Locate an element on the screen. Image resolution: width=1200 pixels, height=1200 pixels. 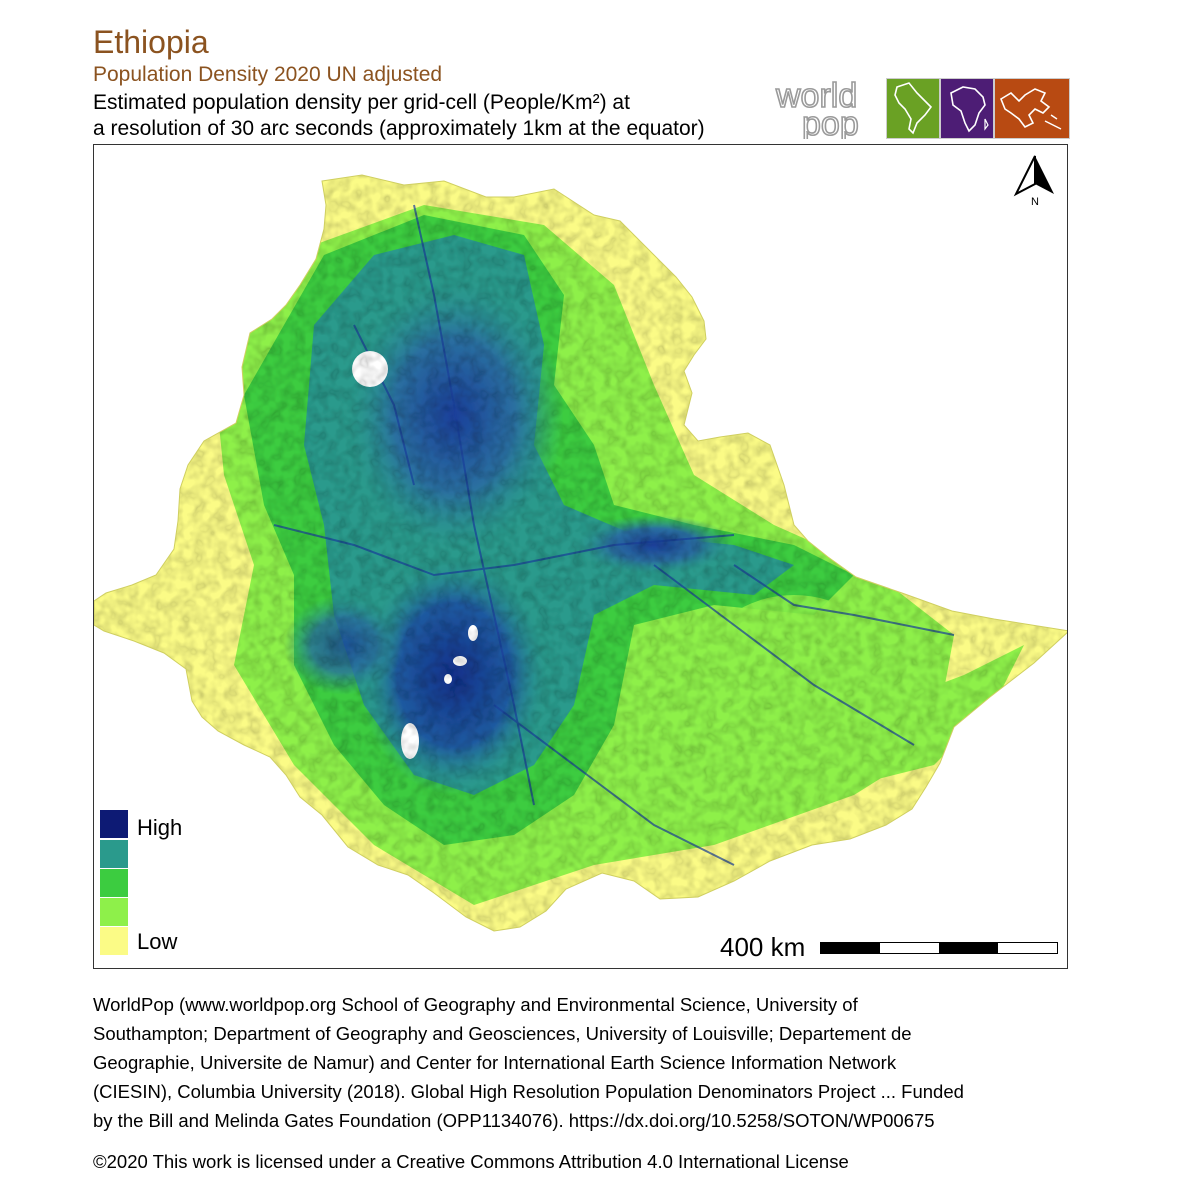
map-title: Ethiopia is located at coordinates (151, 42).